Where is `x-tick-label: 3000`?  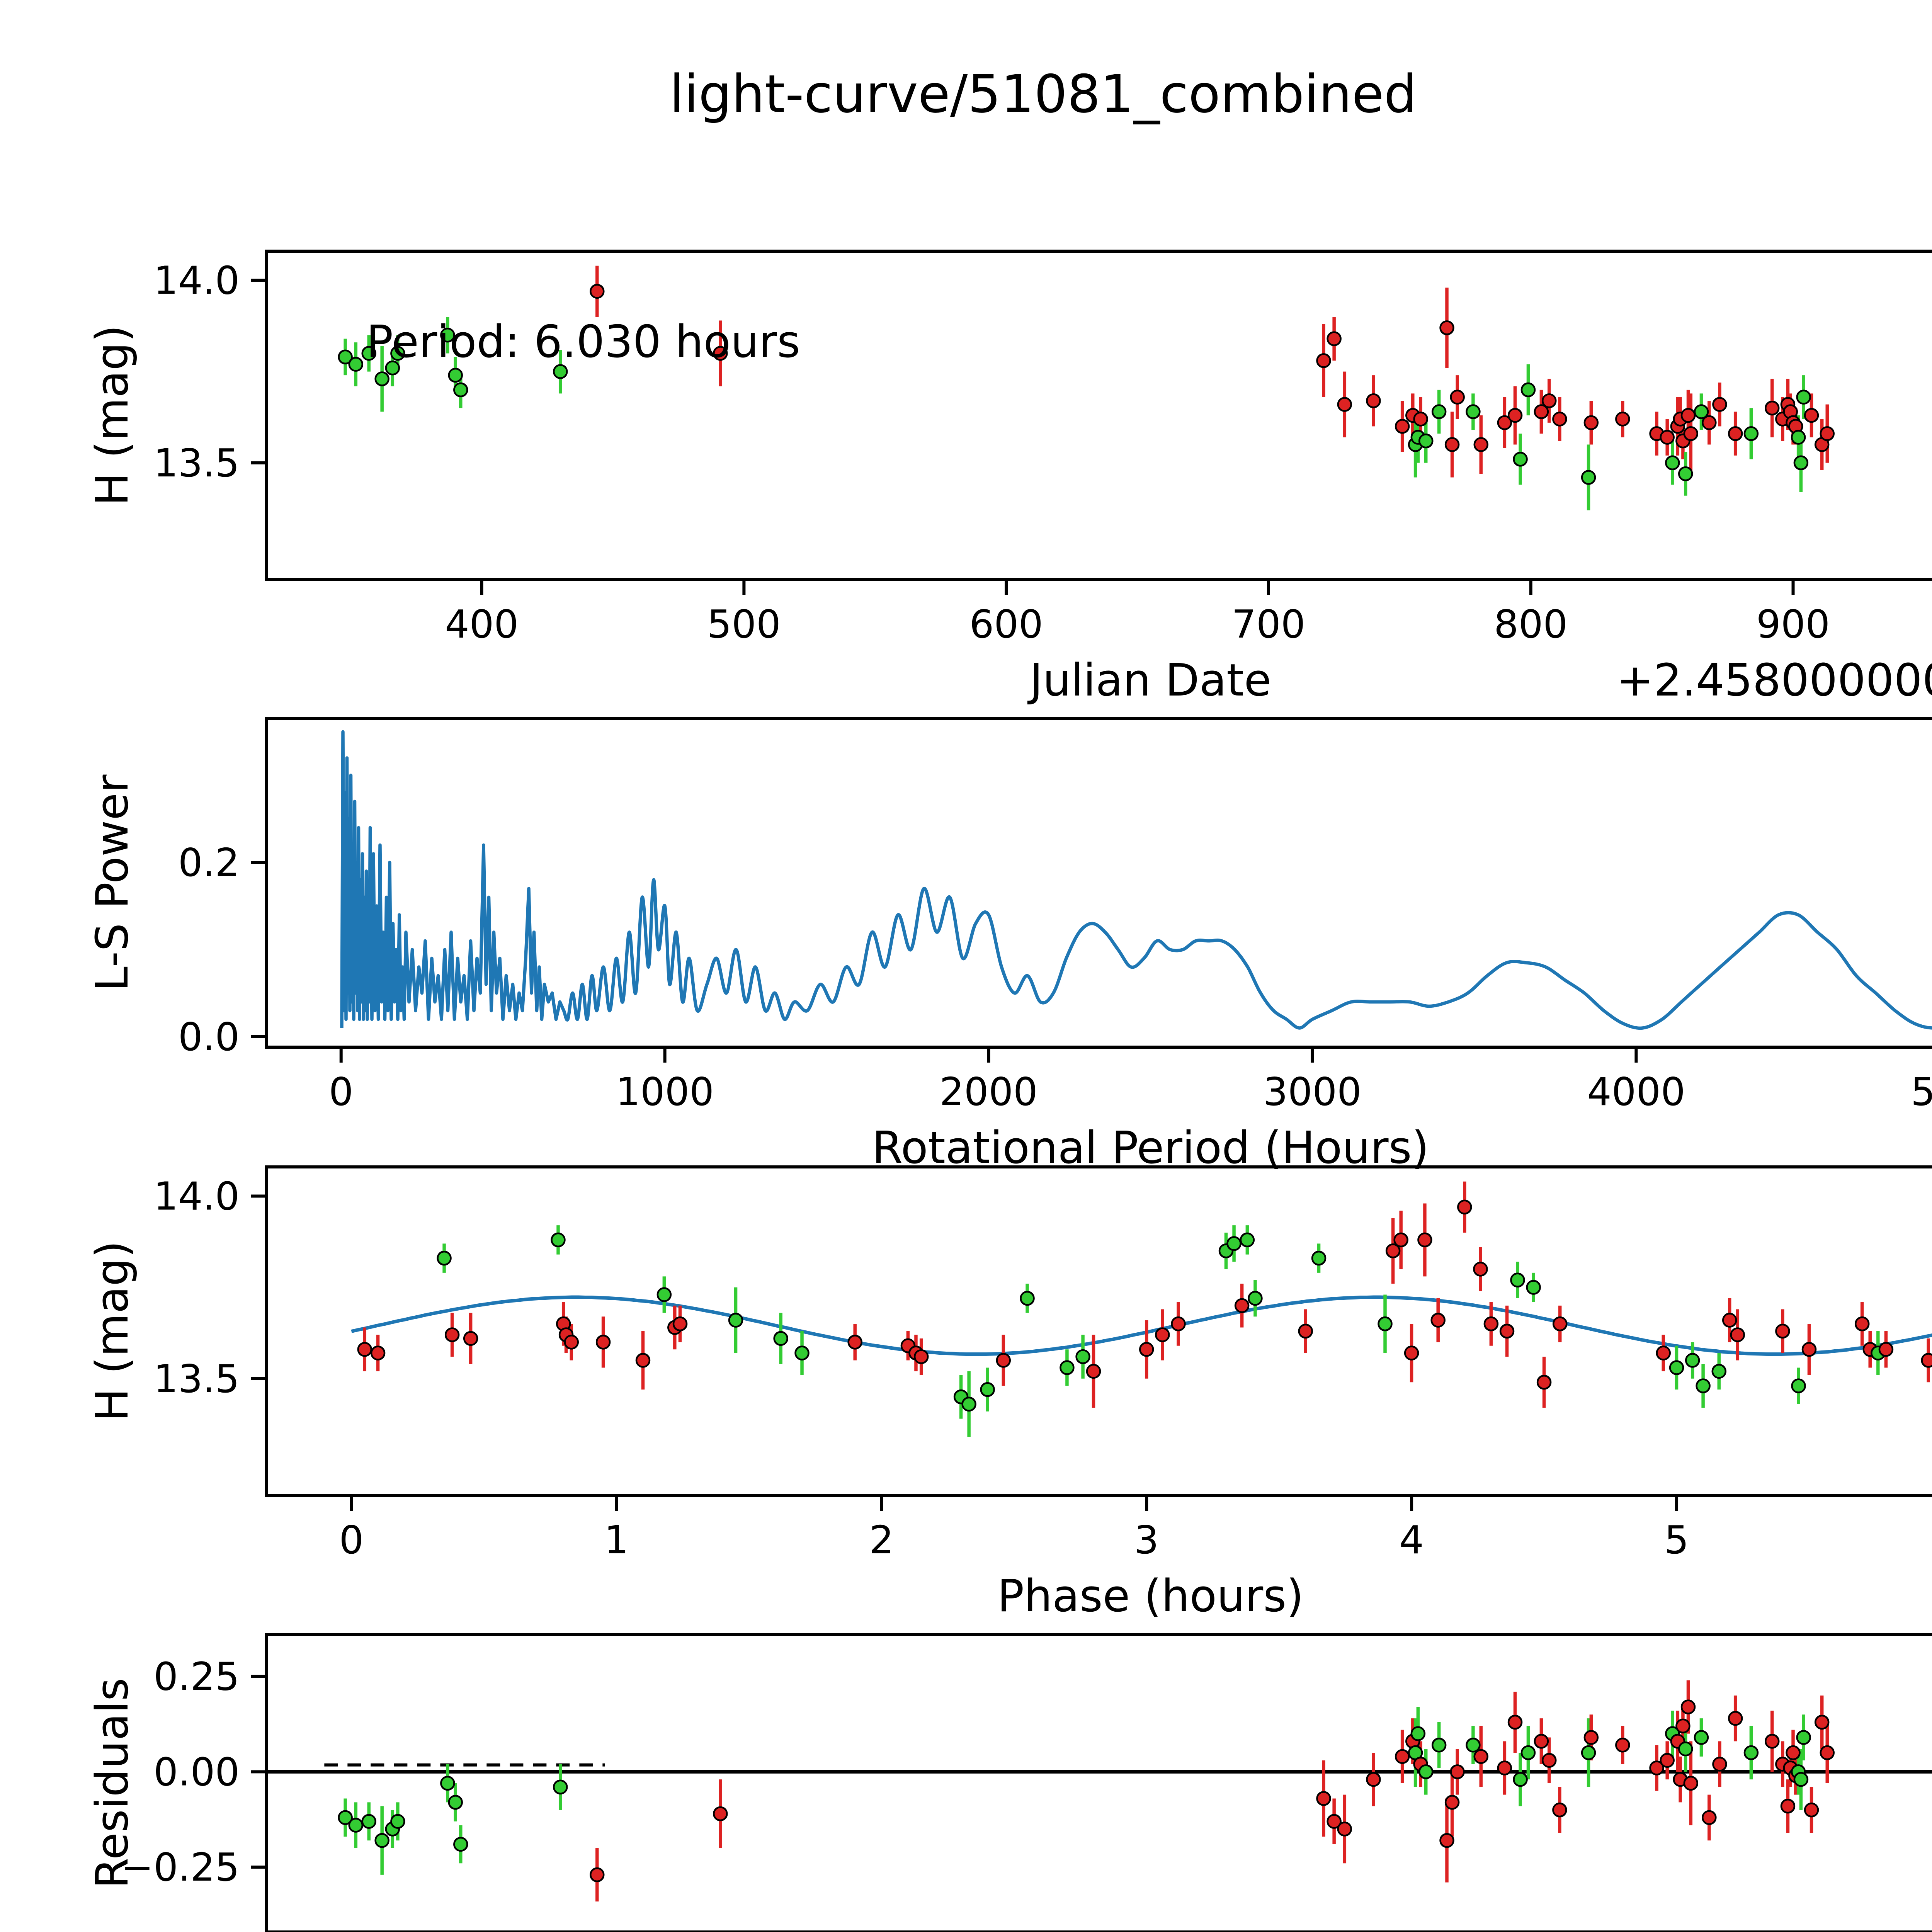
x-tick-label: 3000 is located at coordinates (1312, 1092).